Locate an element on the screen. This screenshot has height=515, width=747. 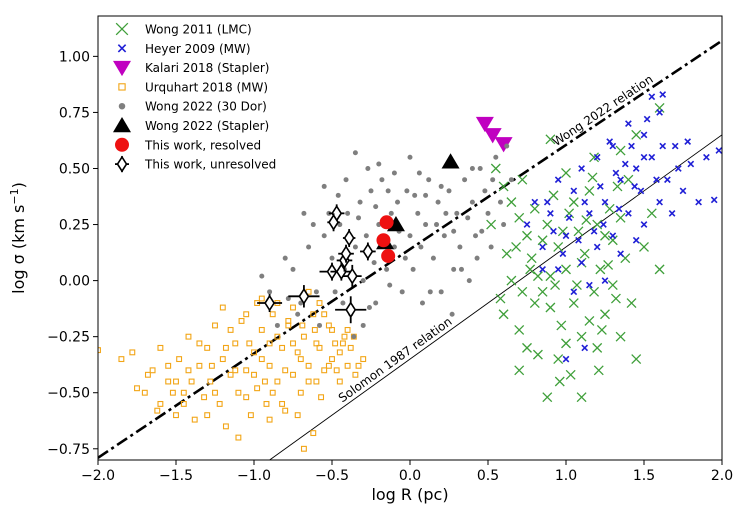
point-1-8-stroke is located at coordinates (534, 208).